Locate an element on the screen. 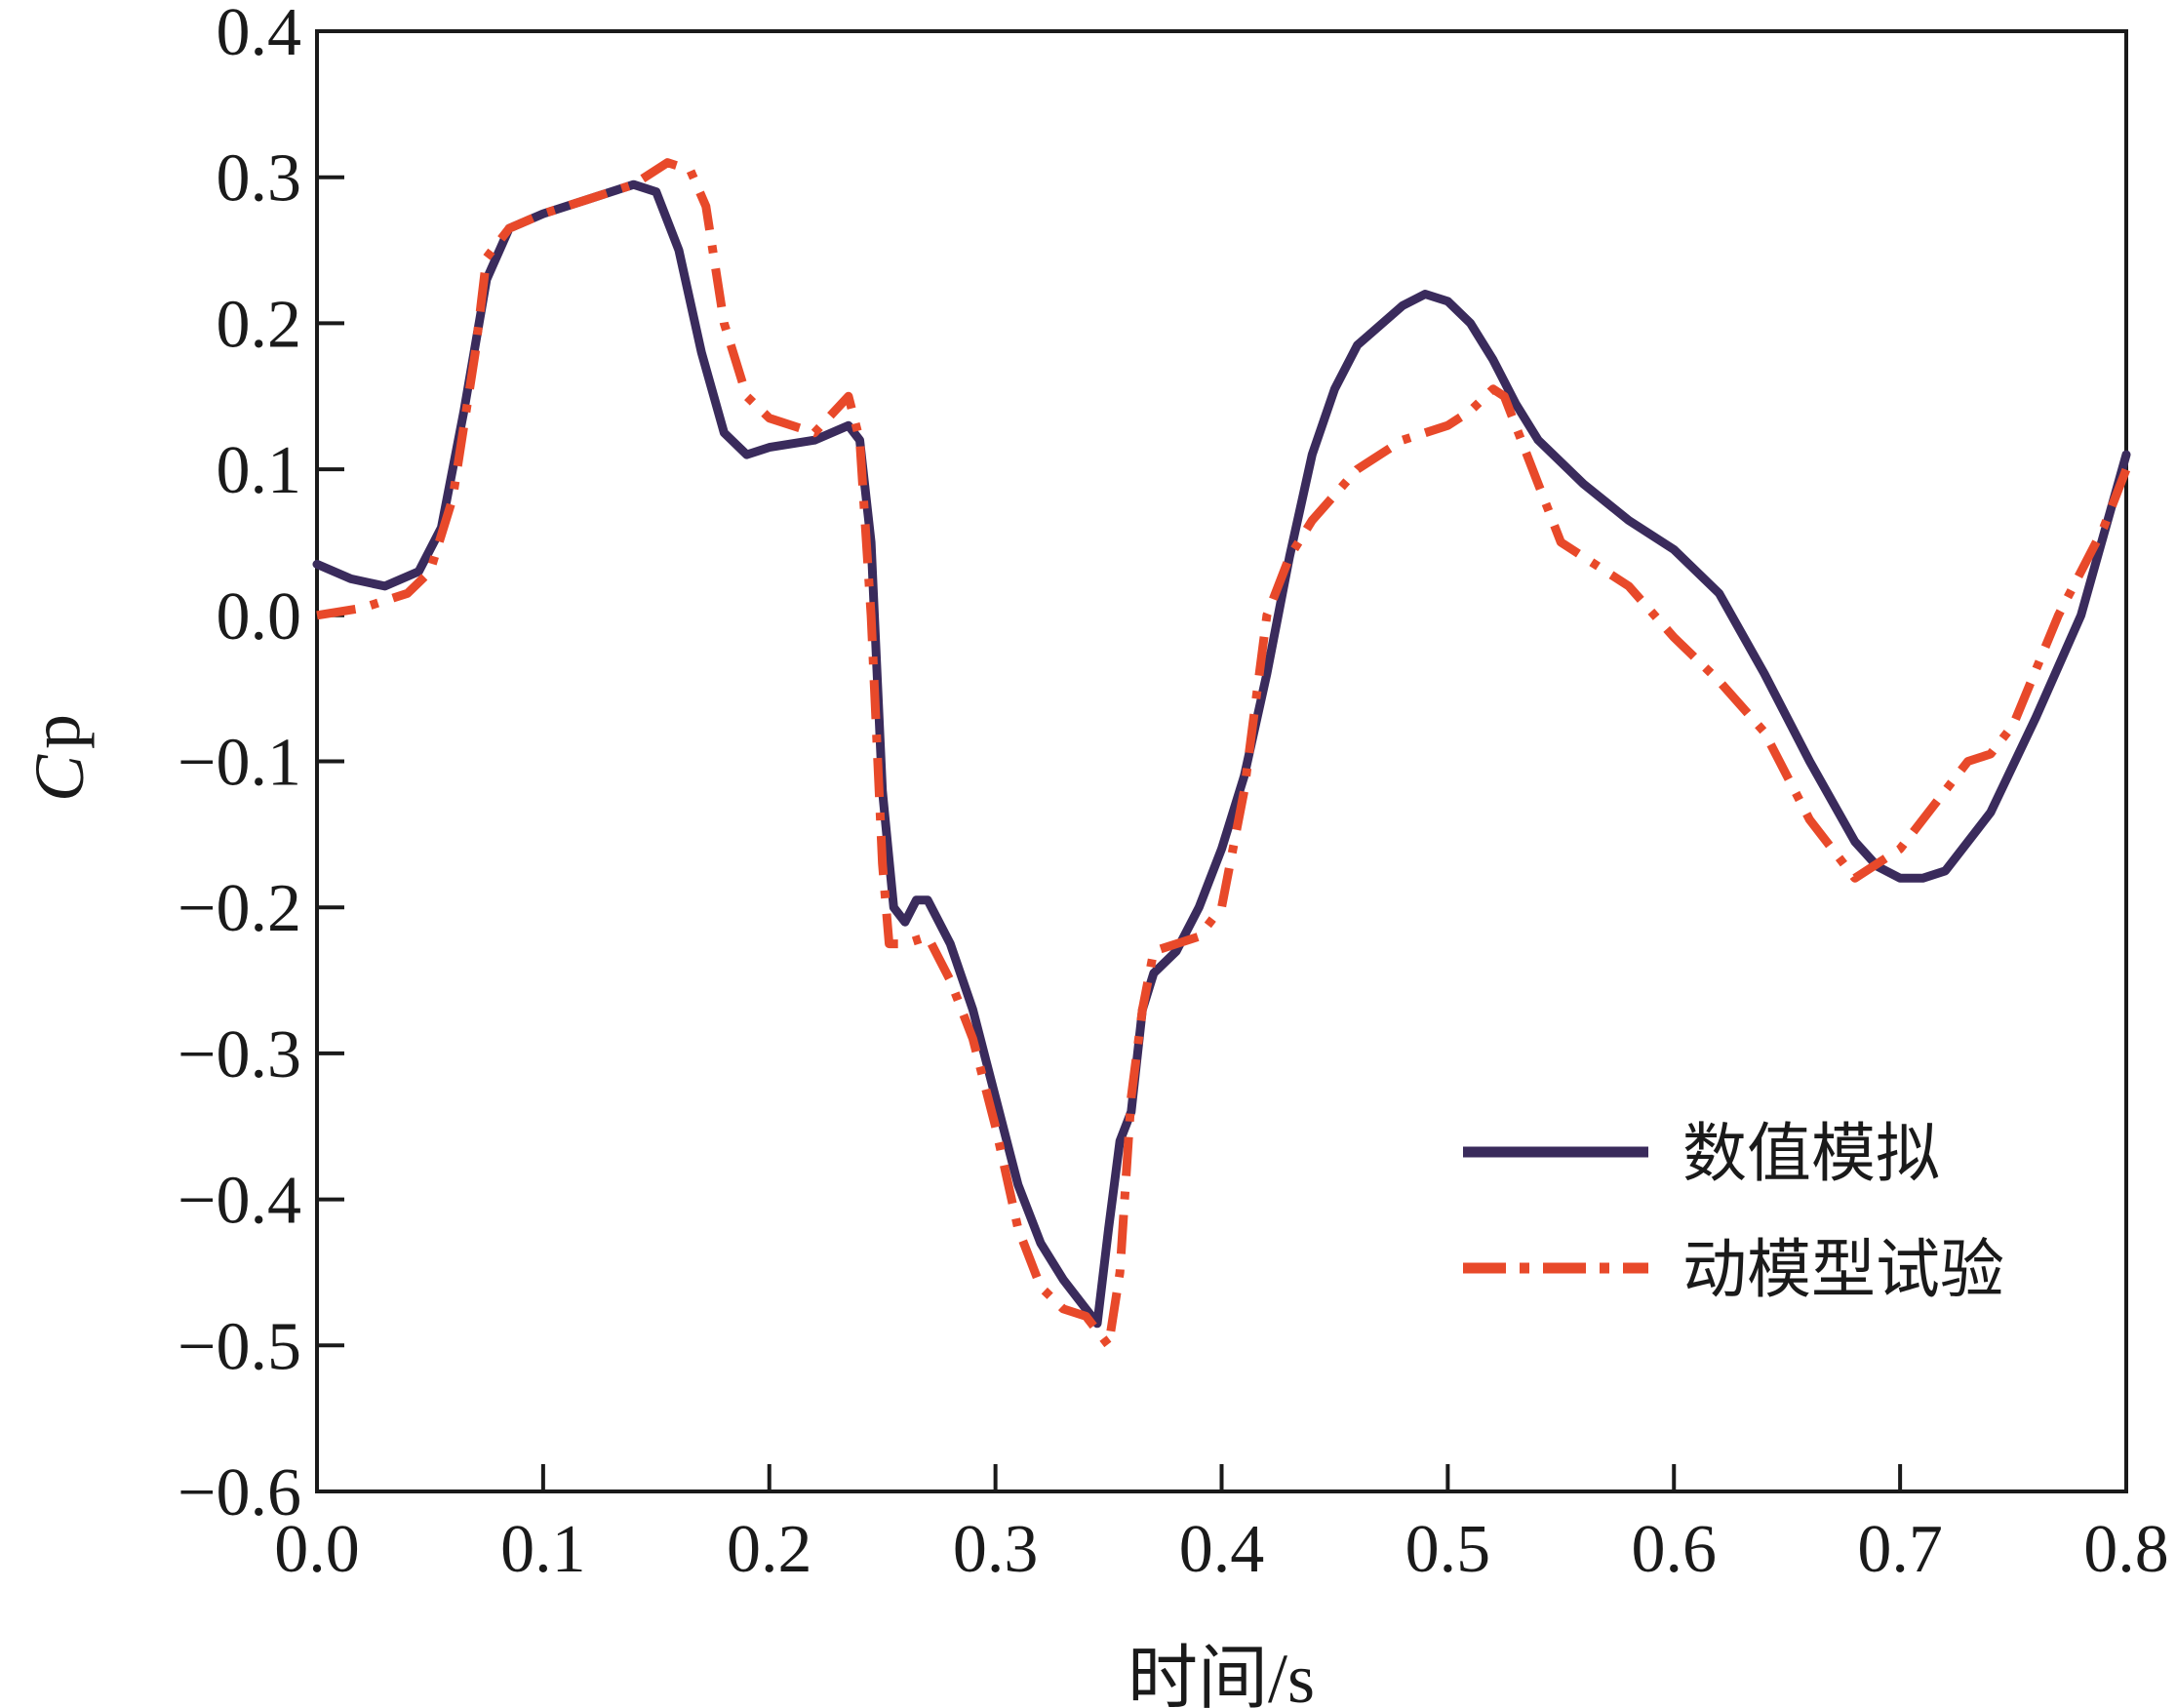 Image resolution: width=2176 pixels, height=1708 pixels. x-tick-label: 0.6 is located at coordinates (1675, 1549).